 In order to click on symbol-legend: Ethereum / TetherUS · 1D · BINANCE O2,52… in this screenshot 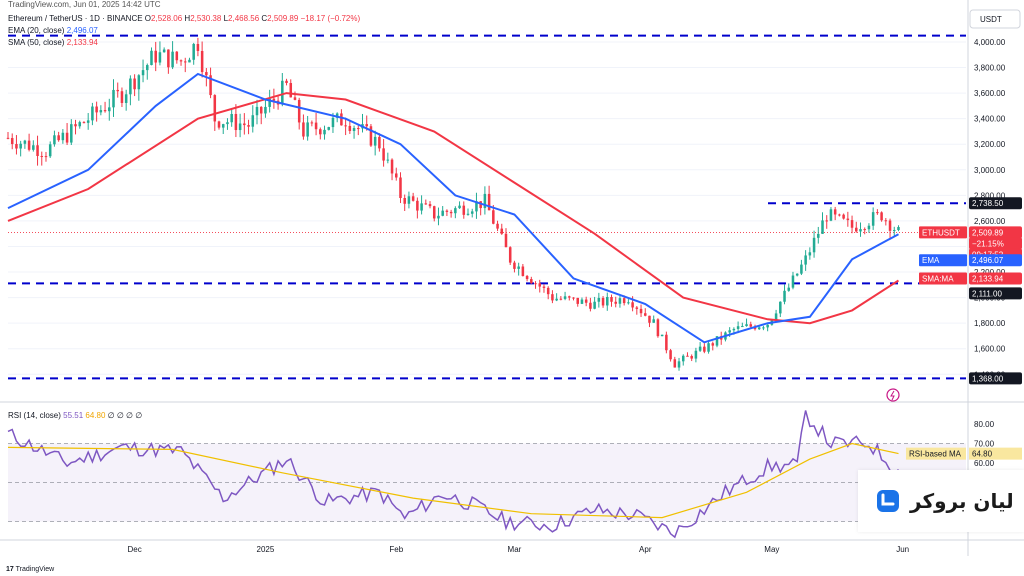, I will do `click(184, 18)`.